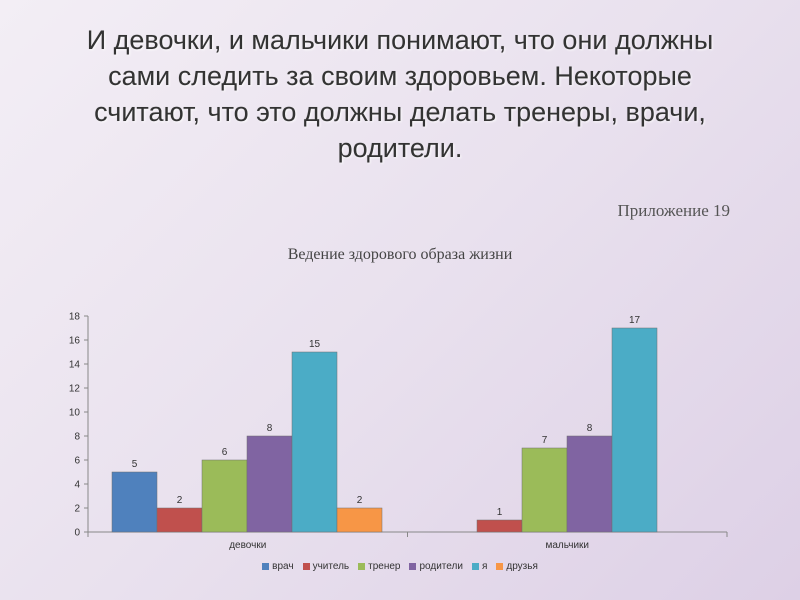 Image resolution: width=800 pixels, height=600 pixels. I want to click on y-tick-label: 6, so click(77, 461).